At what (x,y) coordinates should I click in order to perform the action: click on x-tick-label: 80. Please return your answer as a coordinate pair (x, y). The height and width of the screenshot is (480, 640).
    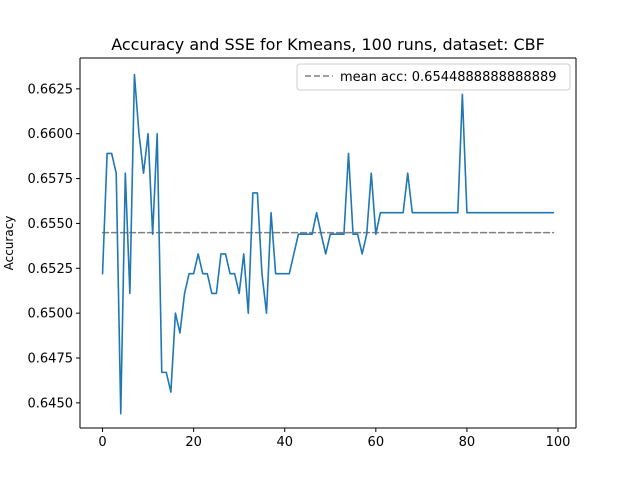
    Looking at the image, I should click on (467, 442).